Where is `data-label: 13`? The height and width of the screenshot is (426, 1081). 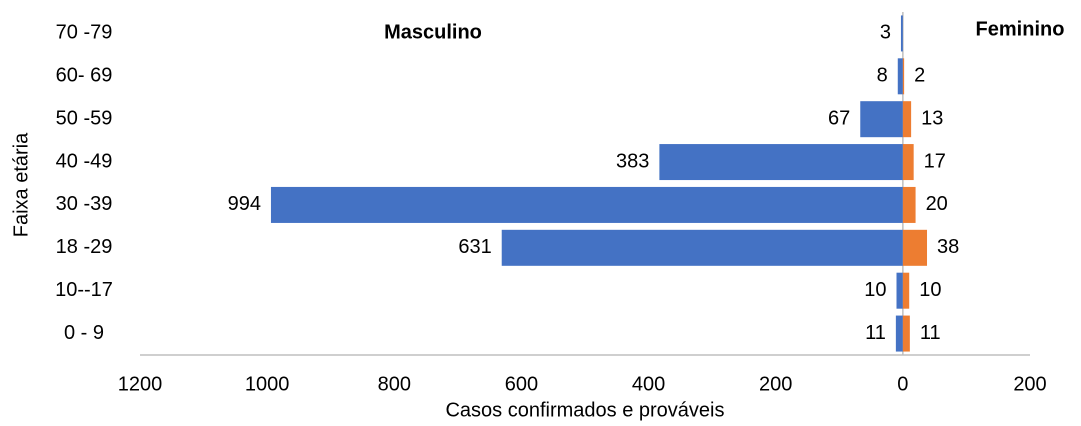 data-label: 13 is located at coordinates (932, 118).